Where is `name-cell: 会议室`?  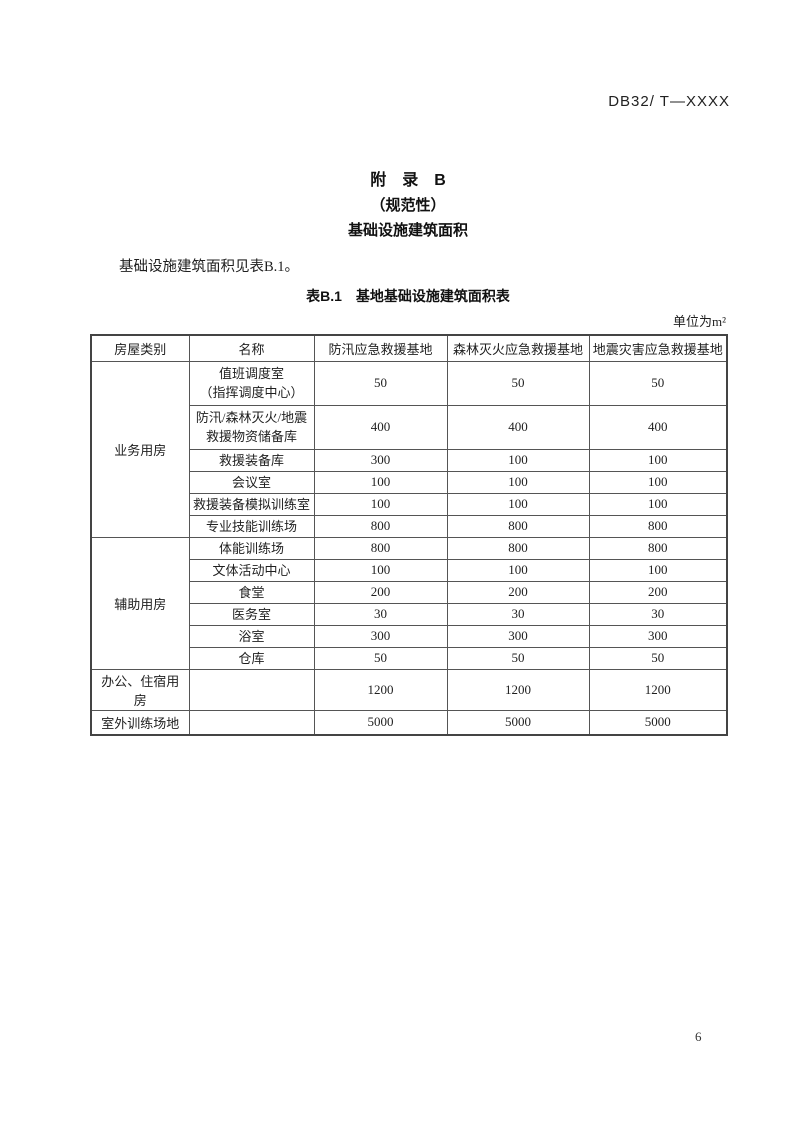
name-cell: 会议室 is located at coordinates (251, 482).